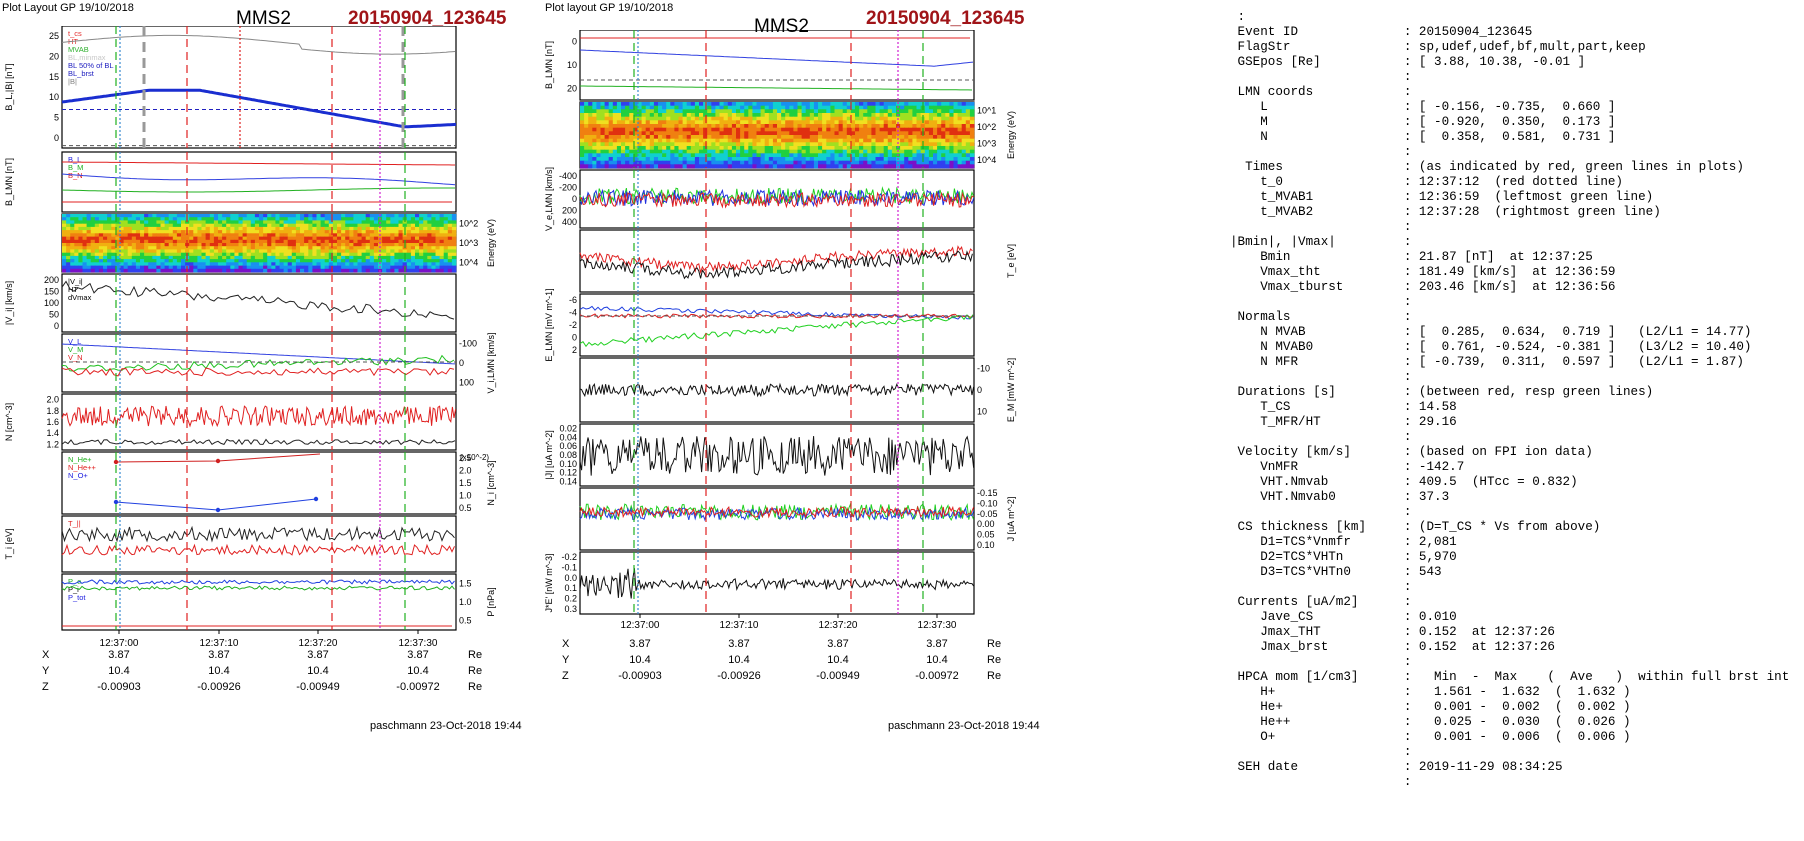 The height and width of the screenshot is (841, 1804). What do you see at coordinates (983, 369) in the screenshot?
I see `y-tick-label: -10` at bounding box center [983, 369].